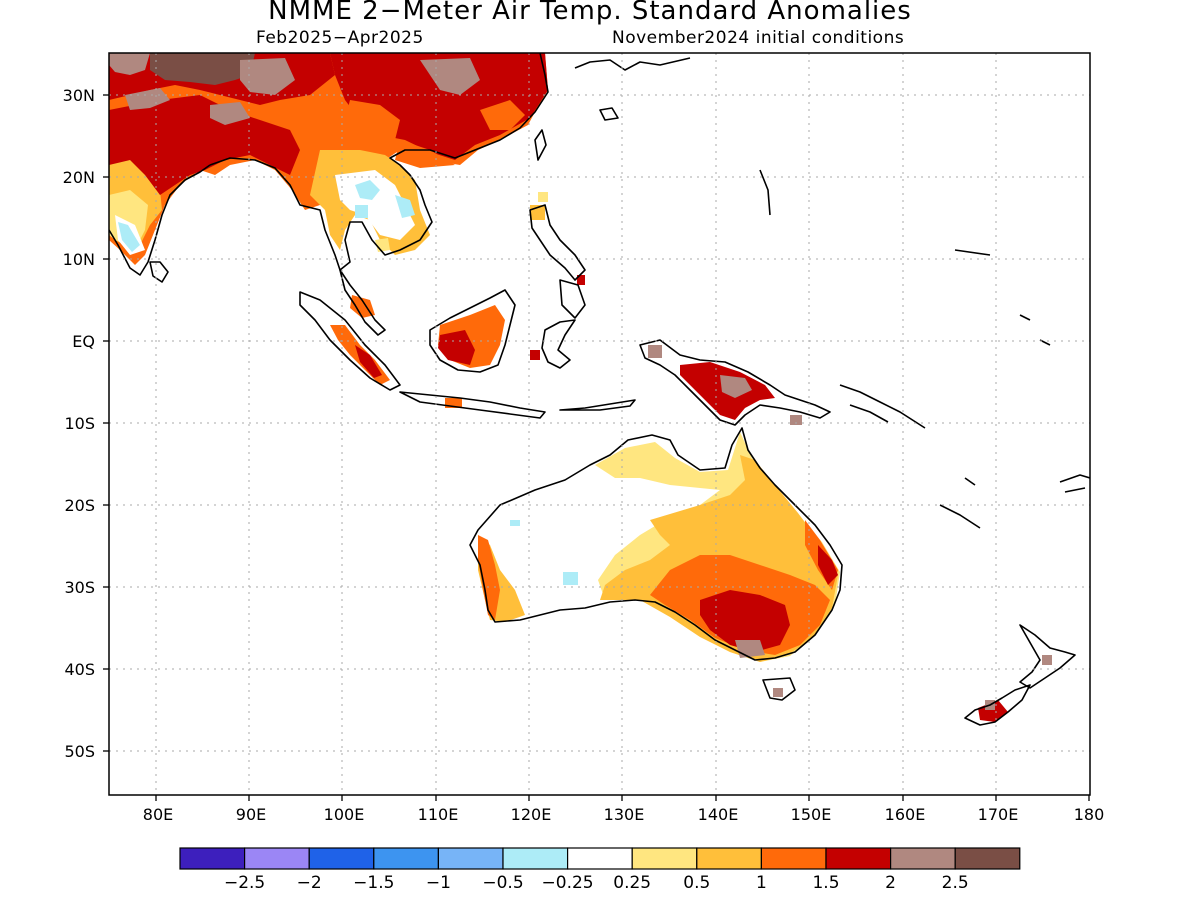 The image size is (1200, 900). What do you see at coordinates (344, 814) in the screenshot?
I see `lon-label: 100E` at bounding box center [344, 814].